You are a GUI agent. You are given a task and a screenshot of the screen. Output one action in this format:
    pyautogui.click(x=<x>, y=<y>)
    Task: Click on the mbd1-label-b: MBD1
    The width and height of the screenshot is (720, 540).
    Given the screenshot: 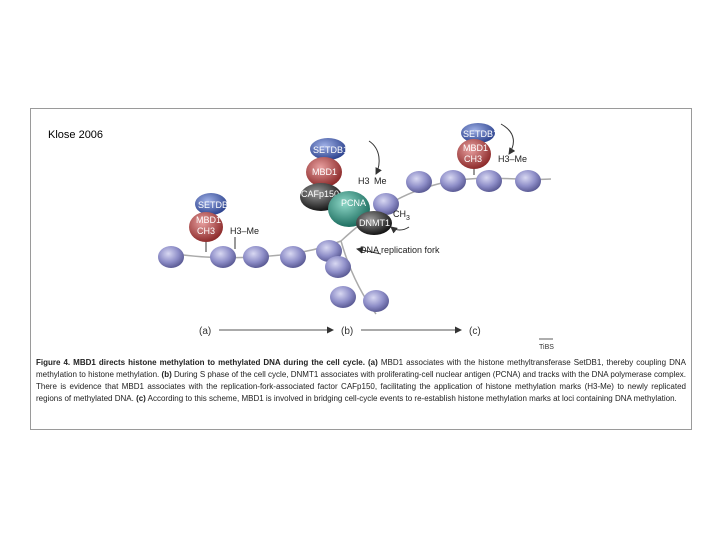 What is the action you would take?
    pyautogui.click(x=324, y=172)
    